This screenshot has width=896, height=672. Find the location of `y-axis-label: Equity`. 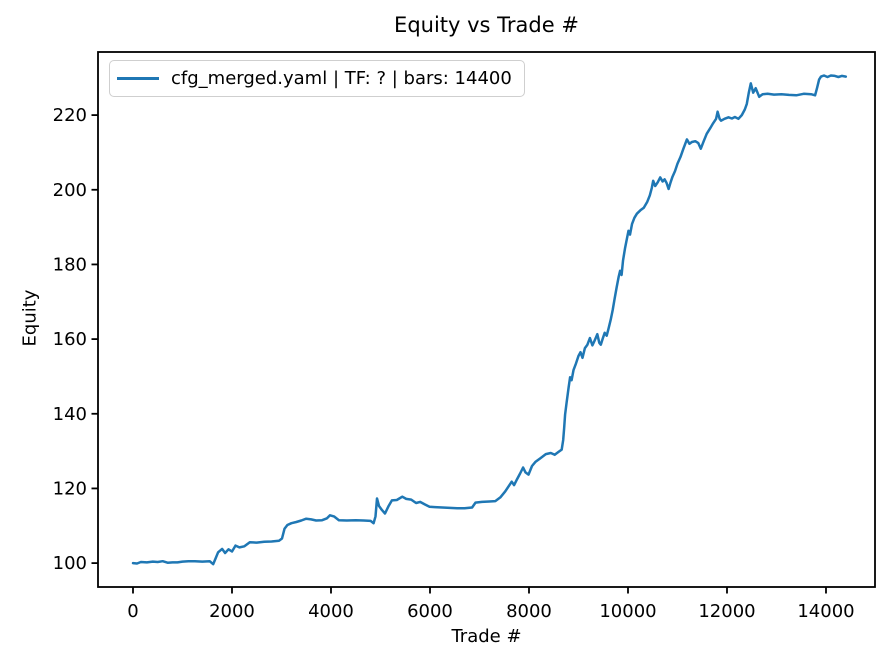

y-axis-label: Equity is located at coordinates (30, 318).